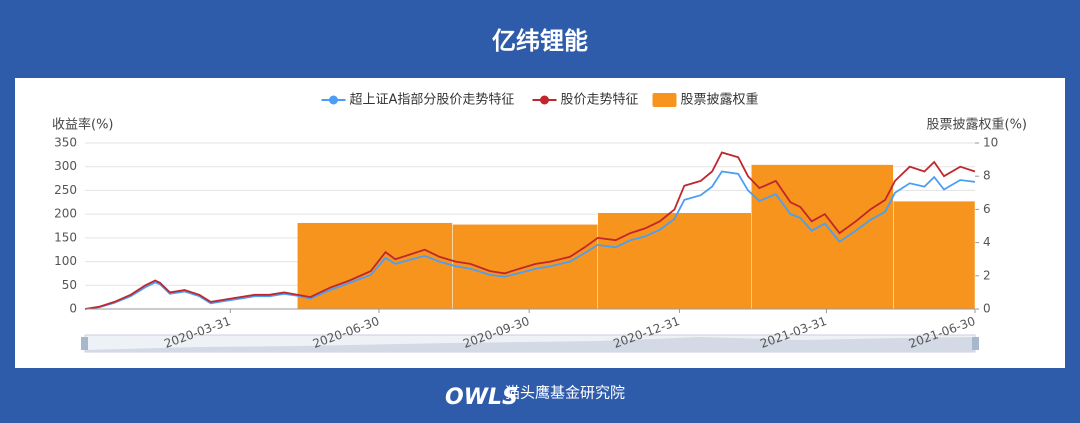  I want to click on legend-label: 股票披露权重, so click(720, 100).